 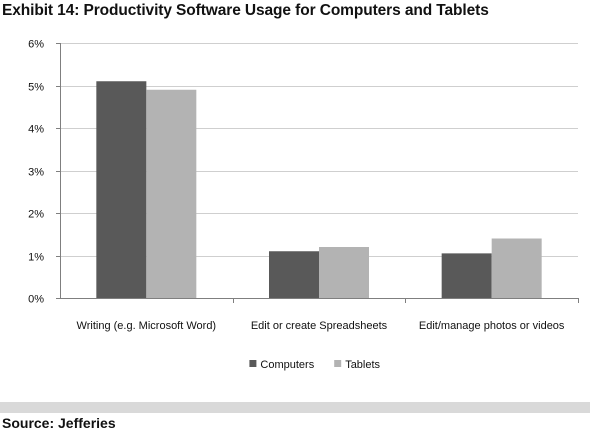 I want to click on source-note: Source: Jefferies, so click(x=59, y=423).